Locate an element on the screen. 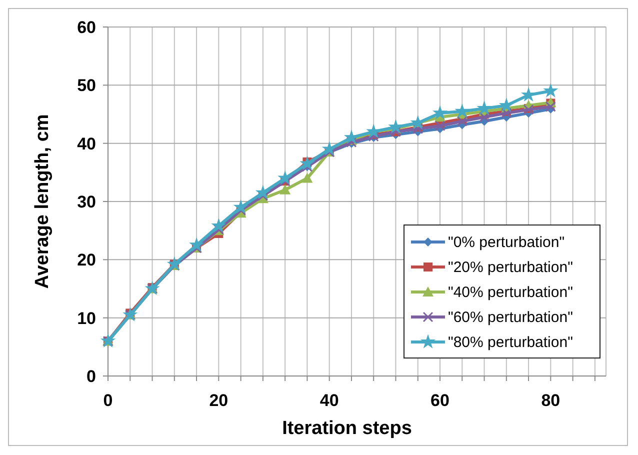 This screenshot has width=638, height=455. legend-label: "40% perturbation" is located at coordinates (510, 292).